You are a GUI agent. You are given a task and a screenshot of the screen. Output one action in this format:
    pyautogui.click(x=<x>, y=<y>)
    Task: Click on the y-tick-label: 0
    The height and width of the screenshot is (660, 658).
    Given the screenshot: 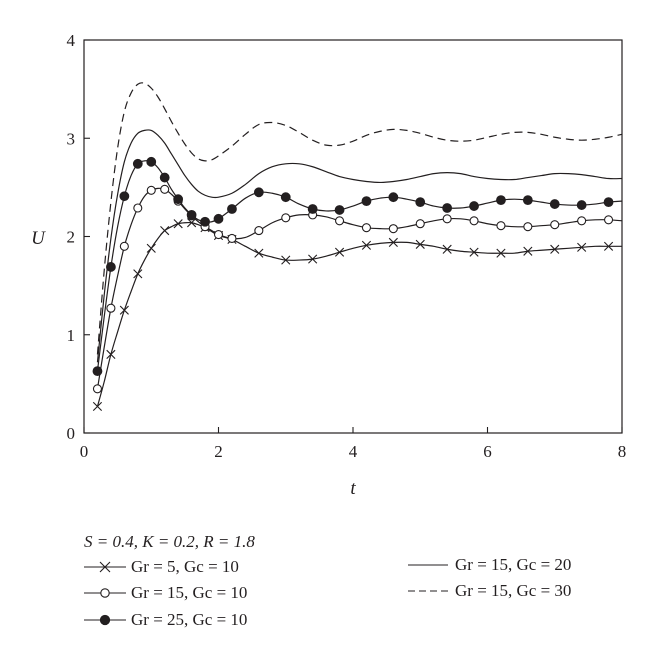 What is the action you would take?
    pyautogui.click(x=71, y=433)
    